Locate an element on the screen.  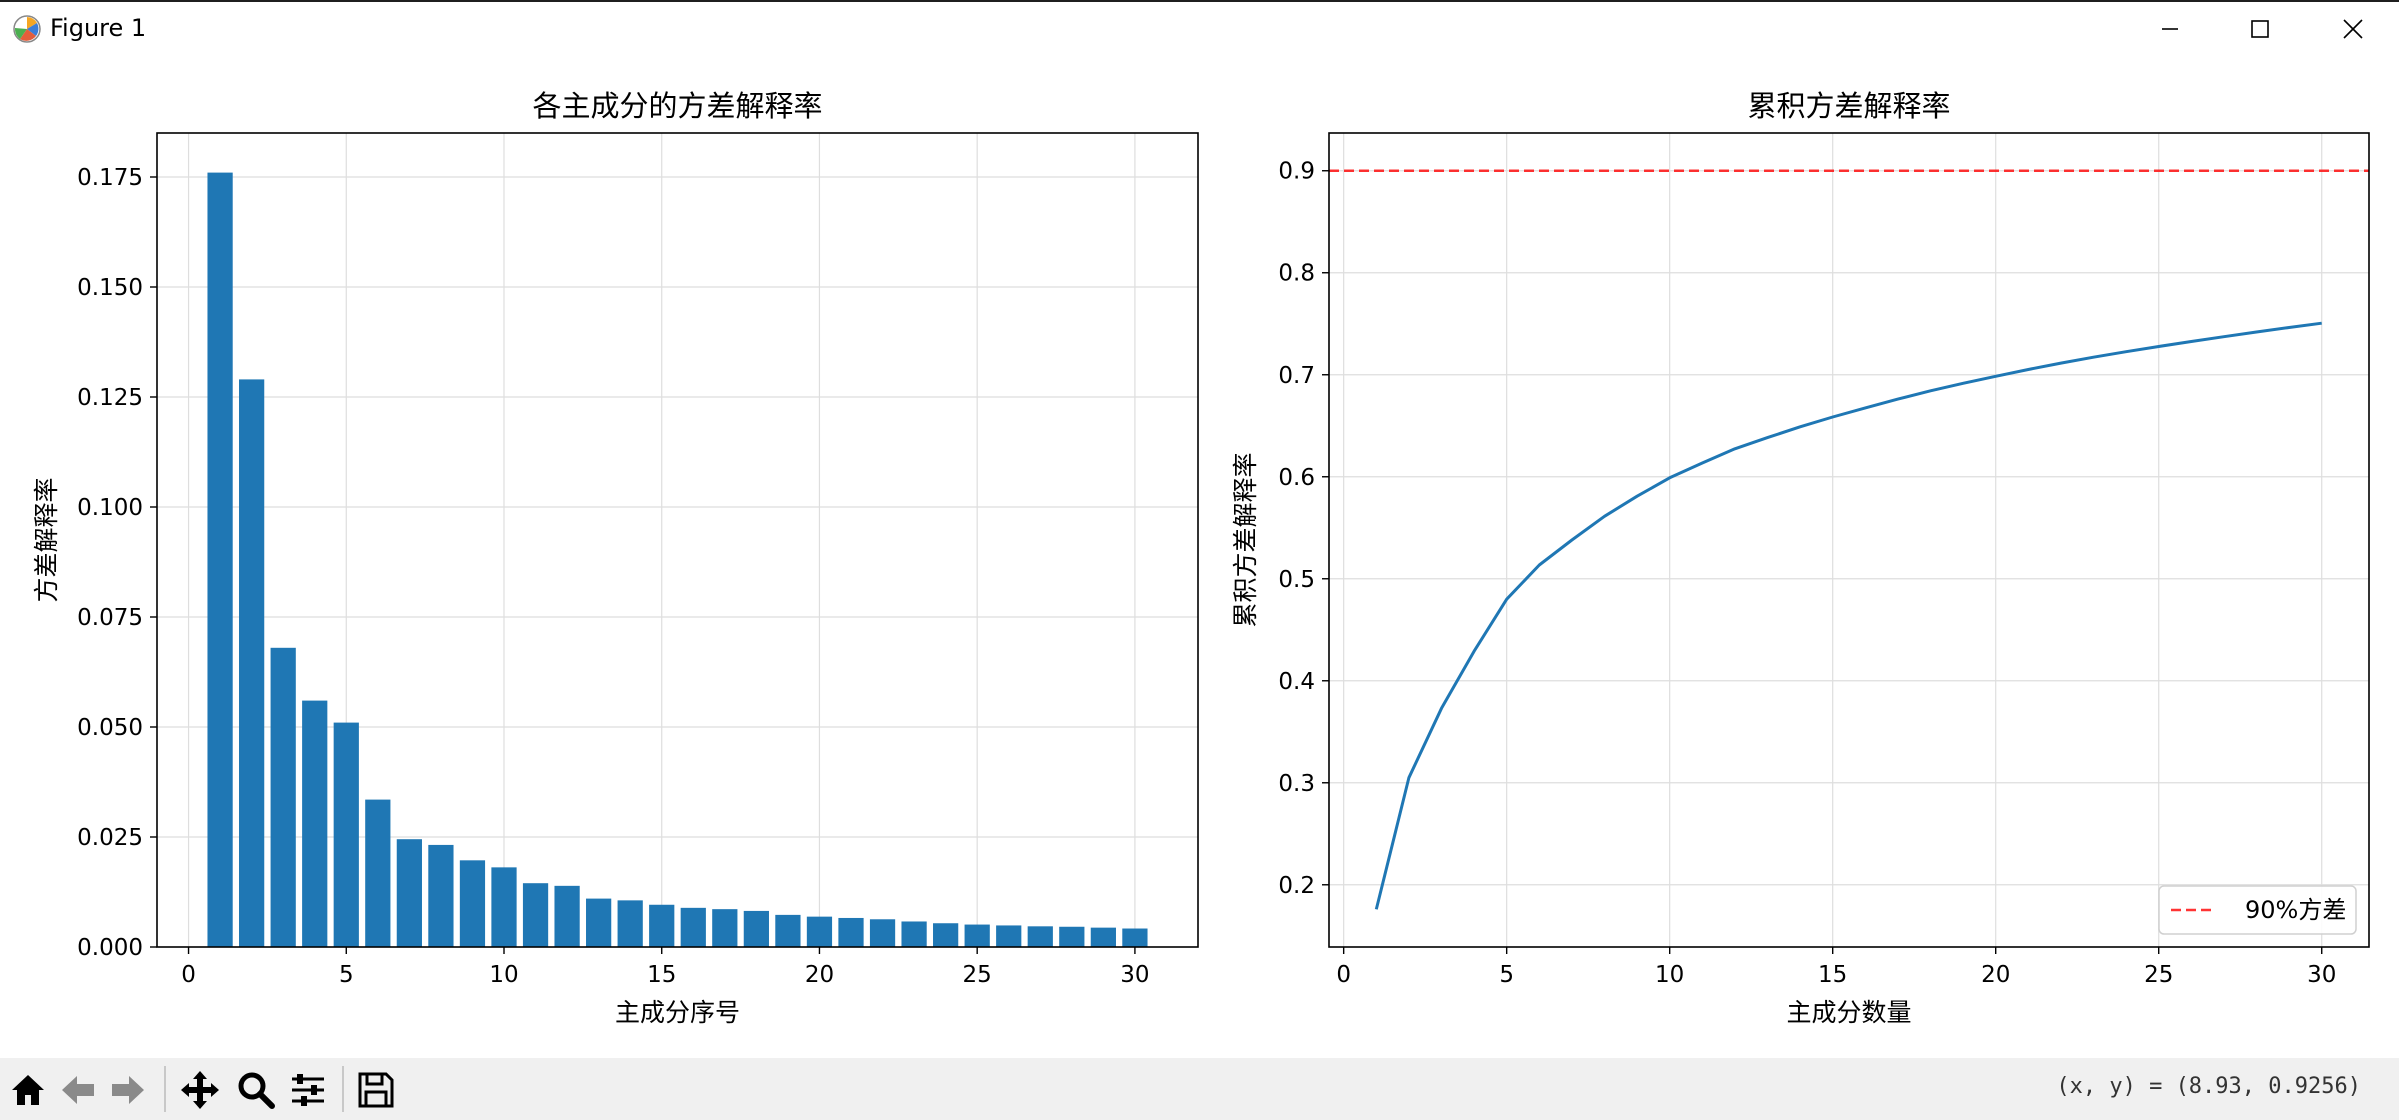
navigation-toolbar: (x, y) = (8.93, 0.9256) is located at coordinates (1199, 1089).